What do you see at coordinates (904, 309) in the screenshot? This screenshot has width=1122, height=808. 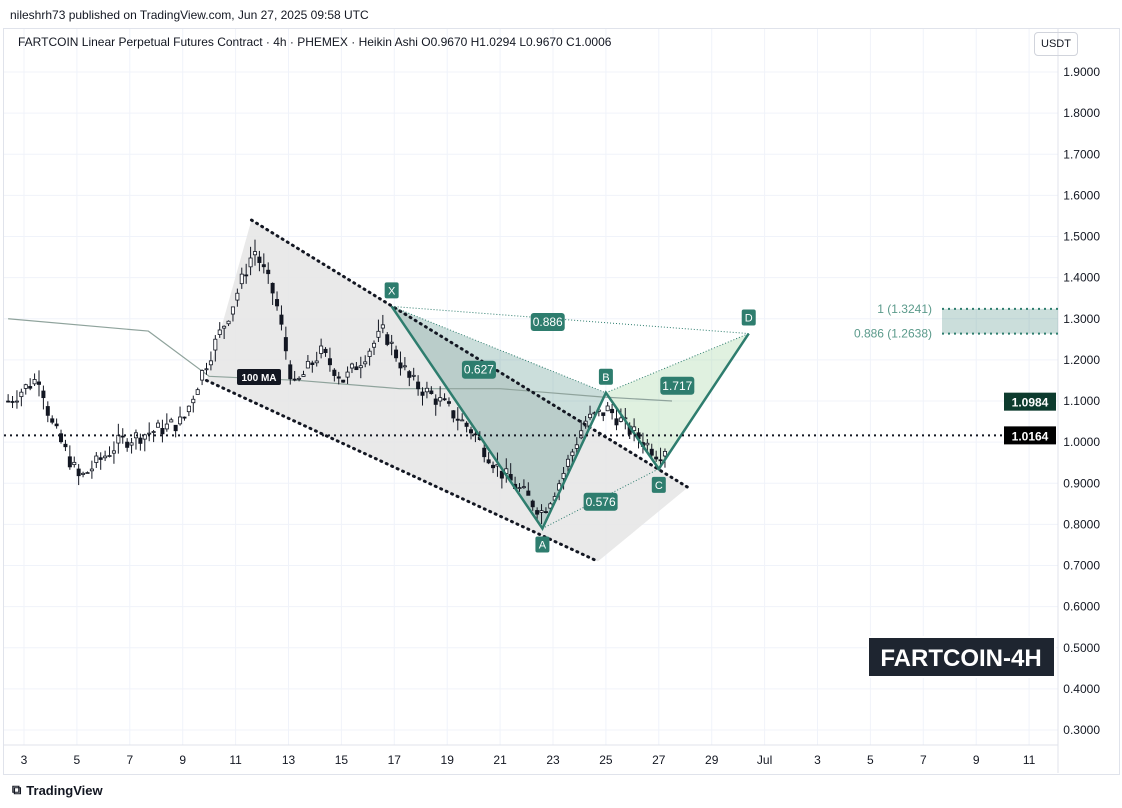 I see `prz-high-label: 1 (1.3241)` at bounding box center [904, 309].